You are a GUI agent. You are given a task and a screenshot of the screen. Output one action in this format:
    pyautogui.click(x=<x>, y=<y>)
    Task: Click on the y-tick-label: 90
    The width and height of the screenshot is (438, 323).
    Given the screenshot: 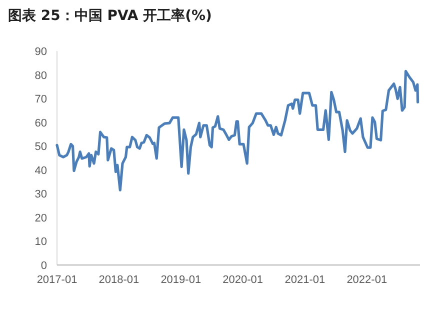 What is the action you would take?
    pyautogui.click(x=40, y=52)
    